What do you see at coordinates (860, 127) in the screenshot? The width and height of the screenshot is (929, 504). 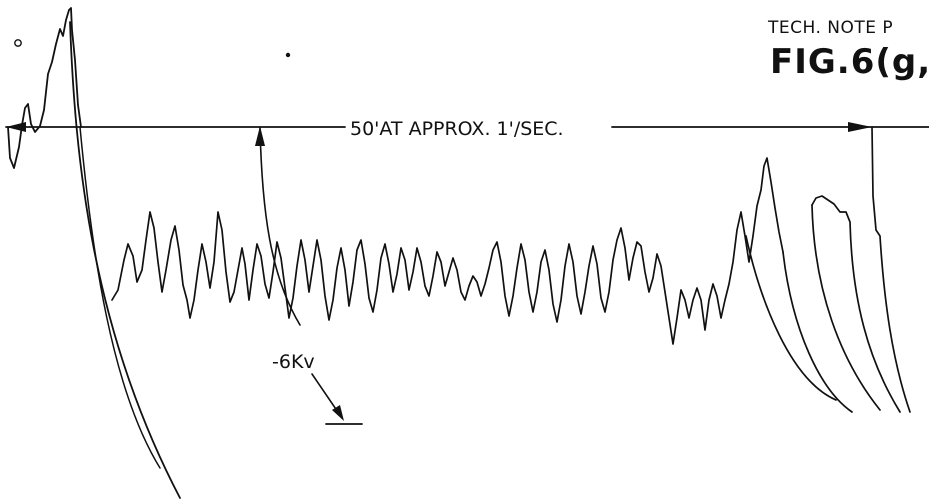 I see `arrowhead-right` at bounding box center [860, 127].